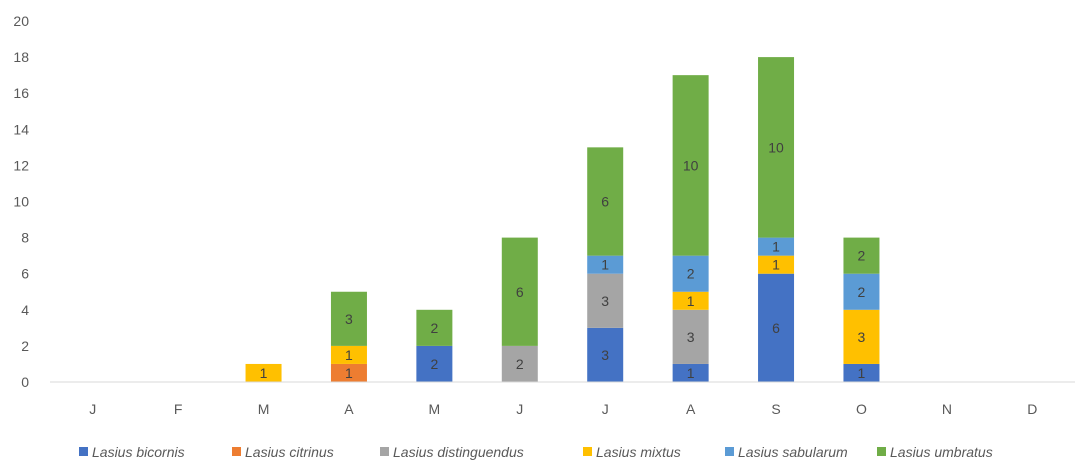  What do you see at coordinates (861, 409) in the screenshot?
I see `x-tick-label: O` at bounding box center [861, 409].